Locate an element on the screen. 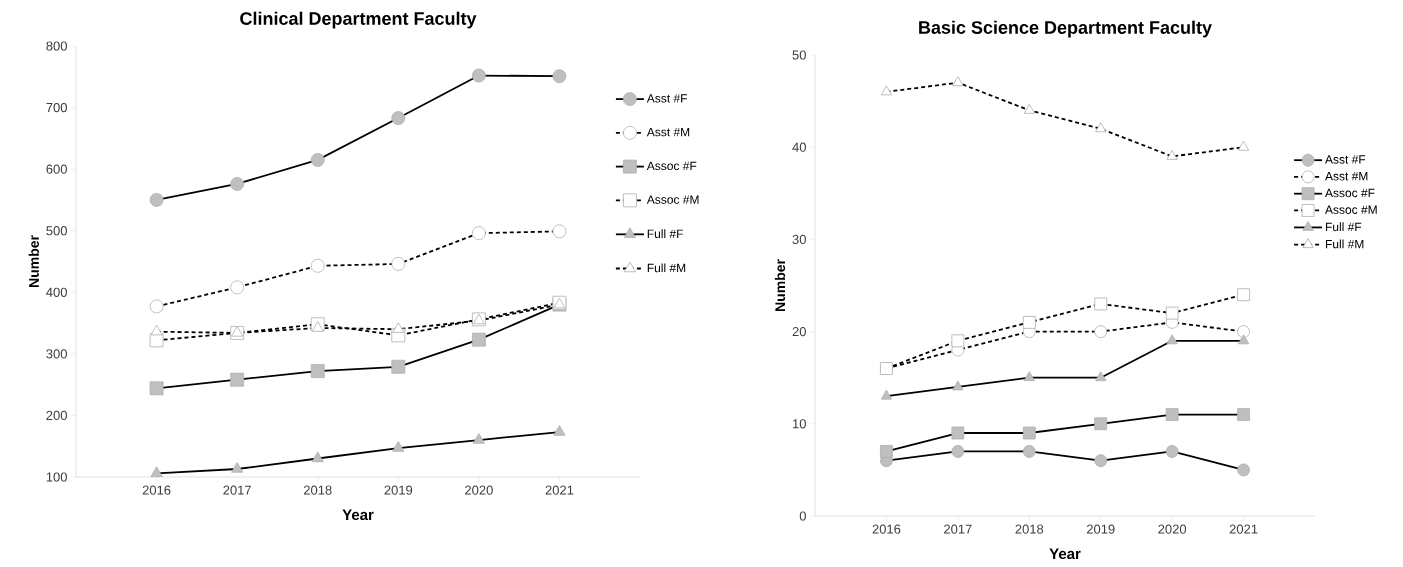 The width and height of the screenshot is (1403, 567). y-tick-label: 20 is located at coordinates (799, 331).